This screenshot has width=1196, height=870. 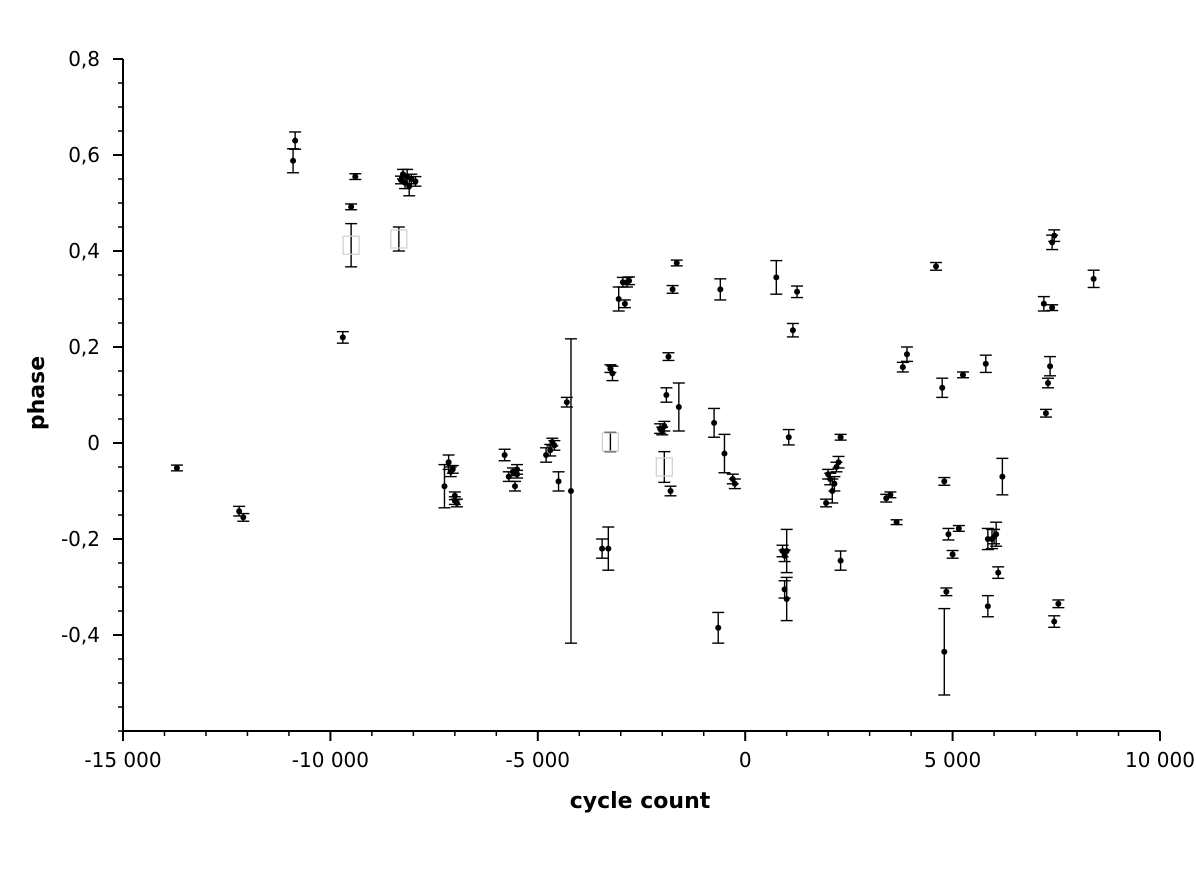 What do you see at coordinates (330, 760) in the screenshot?
I see `x-tick-label: -10 000` at bounding box center [330, 760].